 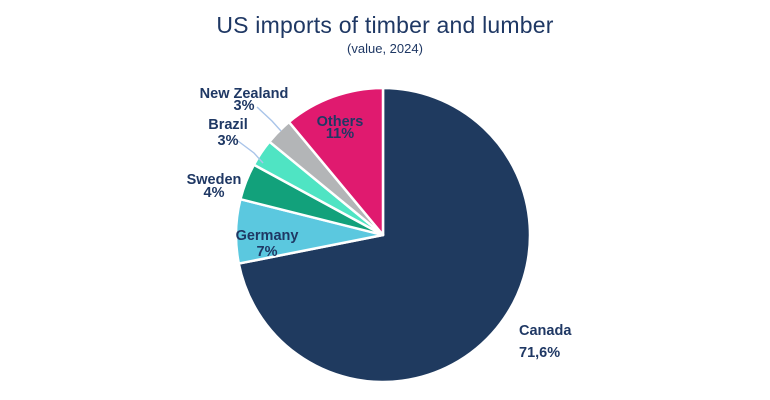 What do you see at coordinates (267, 236) in the screenshot?
I see `slice-label-germany: Germany` at bounding box center [267, 236].